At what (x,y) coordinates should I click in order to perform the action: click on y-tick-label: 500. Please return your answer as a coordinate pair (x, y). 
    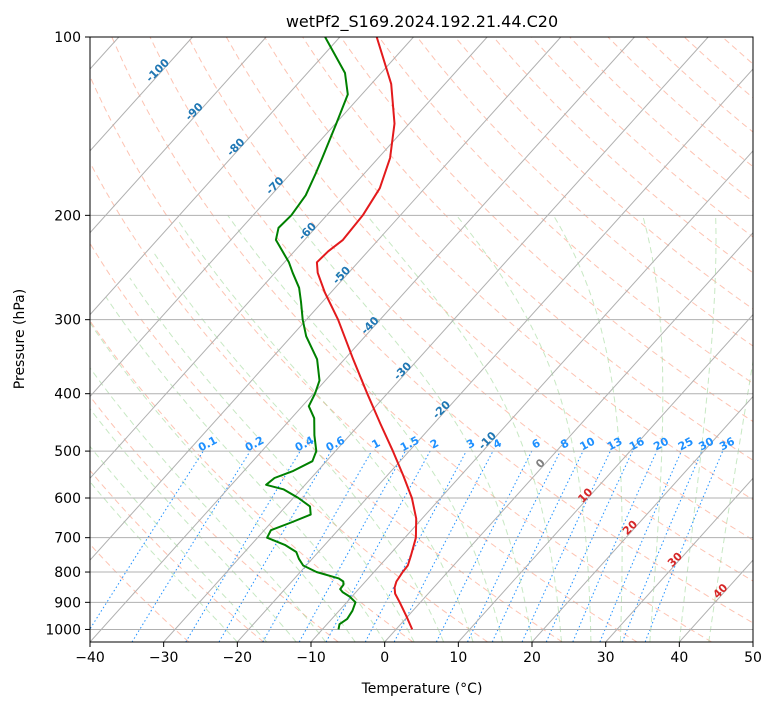
    Looking at the image, I should click on (67, 452).